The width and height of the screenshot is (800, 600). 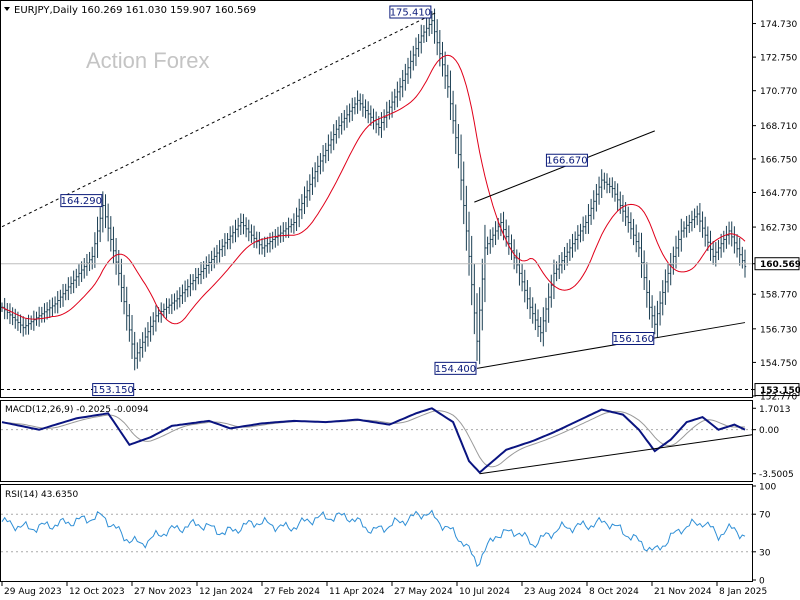 I want to click on date-axis-label: 10 Jul 2024, so click(x=484, y=592).